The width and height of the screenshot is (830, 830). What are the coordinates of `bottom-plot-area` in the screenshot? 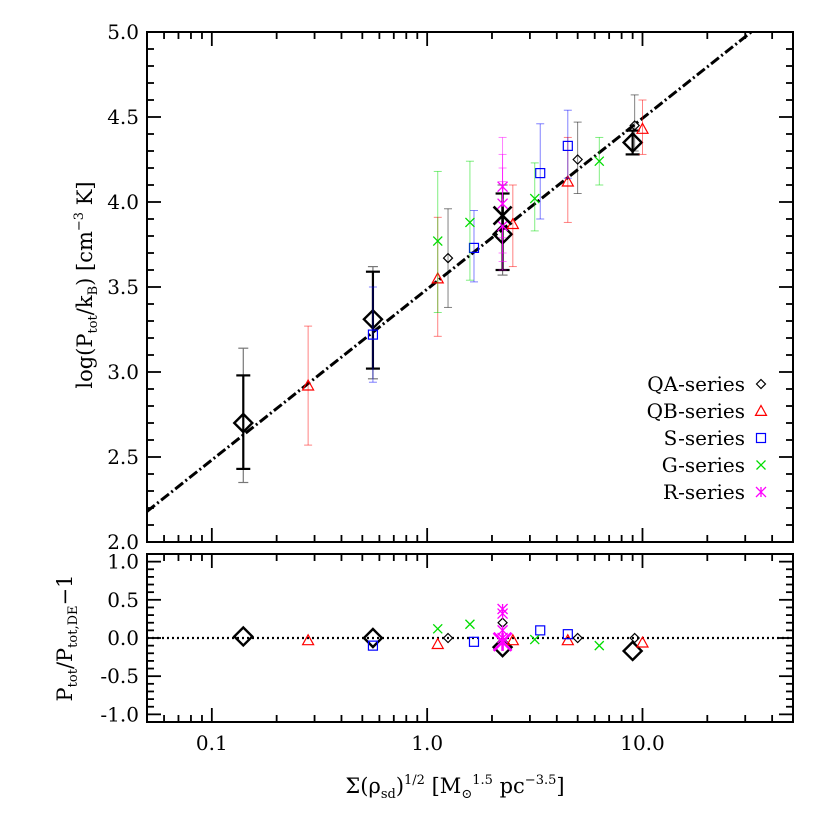 It's located at (470, 632).